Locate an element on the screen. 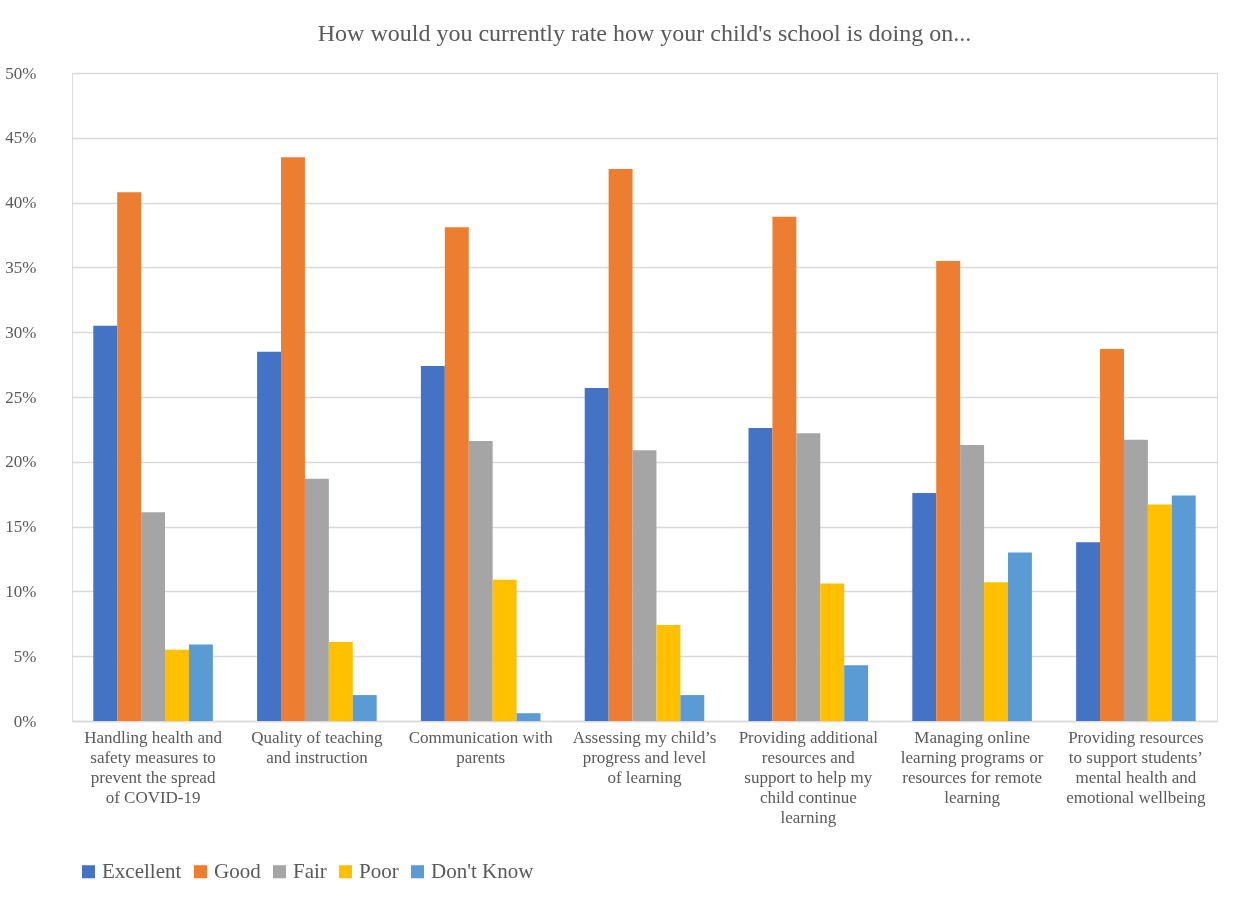 The width and height of the screenshot is (1252, 905). x-tick-label: Handling health and safety measures to prevent the spread of COVID-19 is located at coordinates (153, 767).